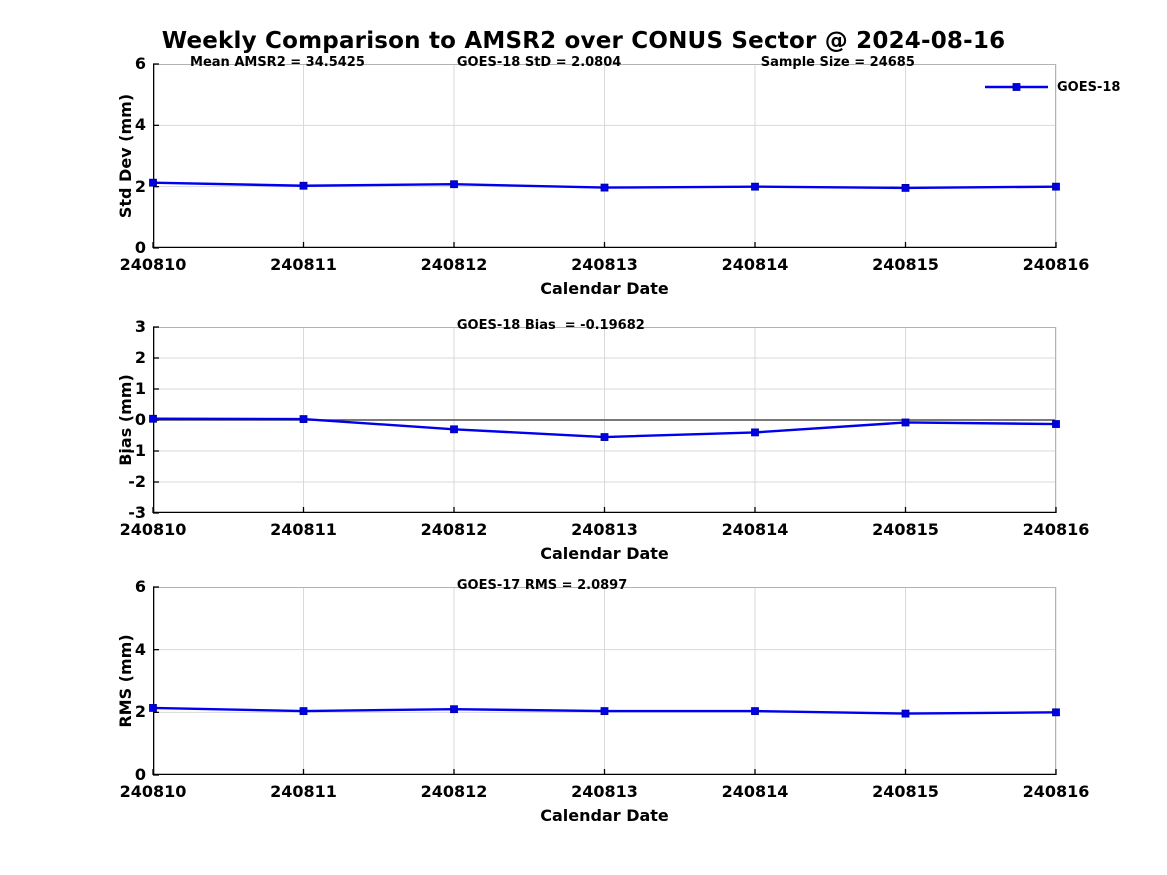 The image size is (1167, 875). I want to click on y-tick-label: -2, so click(137, 481).